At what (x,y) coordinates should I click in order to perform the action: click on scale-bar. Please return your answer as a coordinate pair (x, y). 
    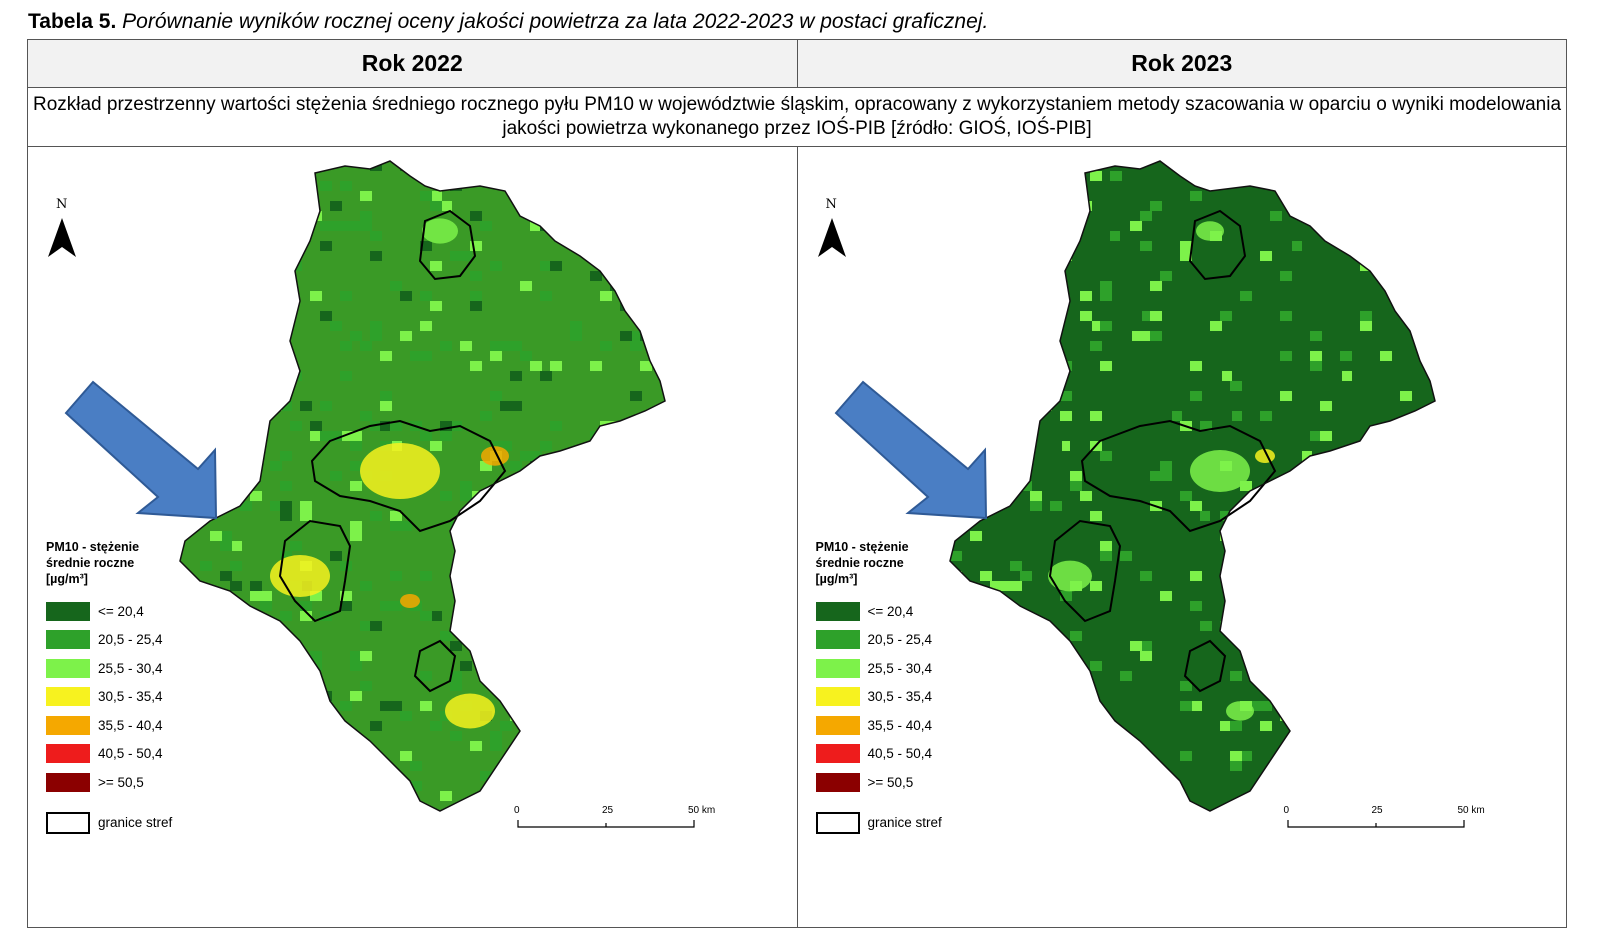
    Looking at the image, I should click on (606, 824).